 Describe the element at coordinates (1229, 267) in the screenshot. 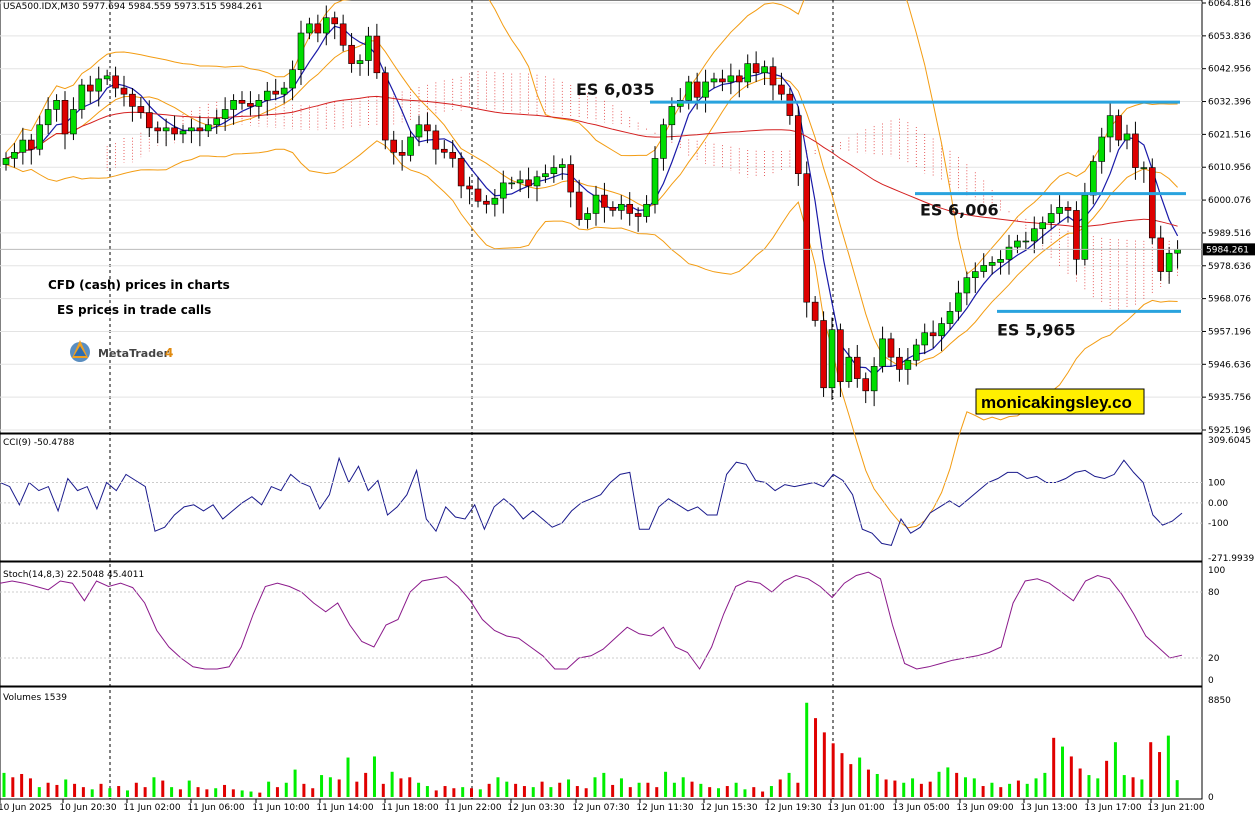

I see `y-tick-label: 5978.636` at that location.